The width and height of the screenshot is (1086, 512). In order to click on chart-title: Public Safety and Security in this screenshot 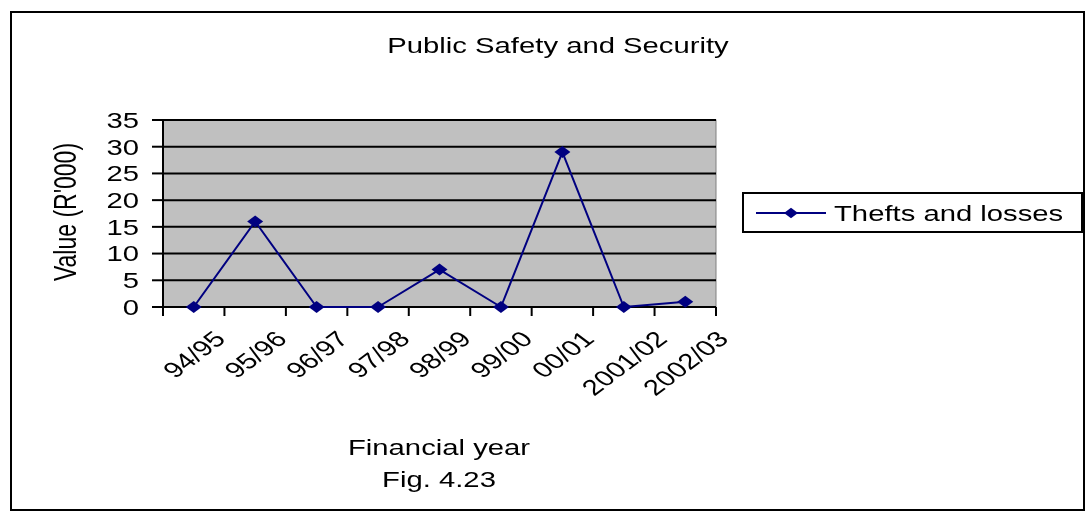, I will do `click(558, 45)`.